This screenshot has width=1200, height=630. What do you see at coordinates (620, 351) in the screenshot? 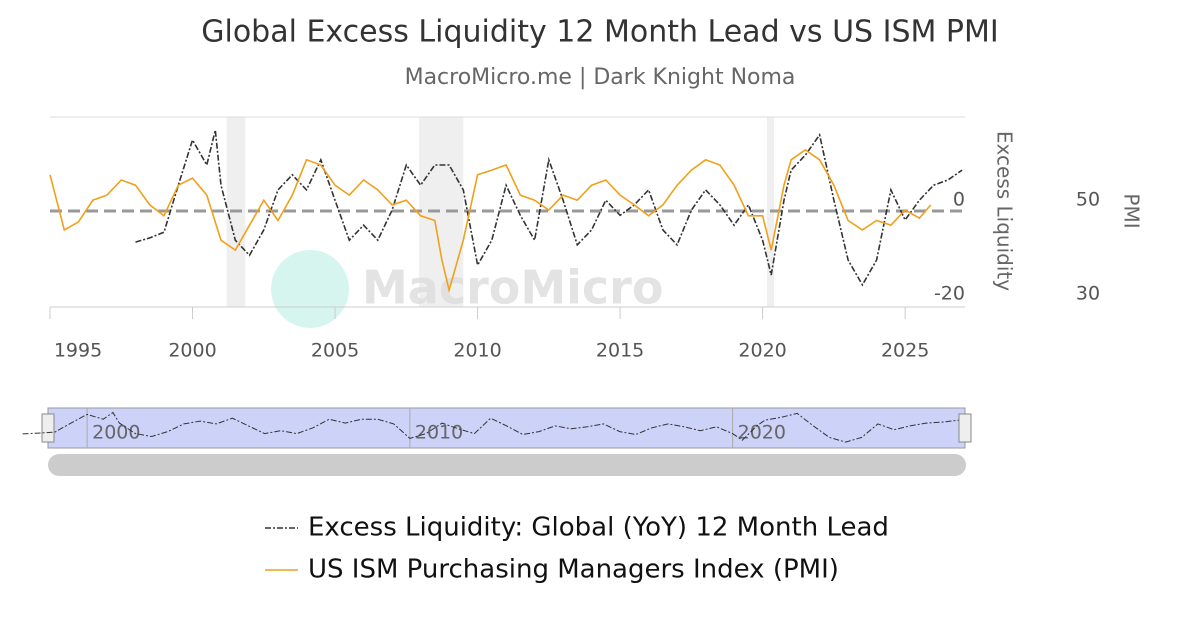
I see `x-tick-label: 2015` at bounding box center [620, 351].